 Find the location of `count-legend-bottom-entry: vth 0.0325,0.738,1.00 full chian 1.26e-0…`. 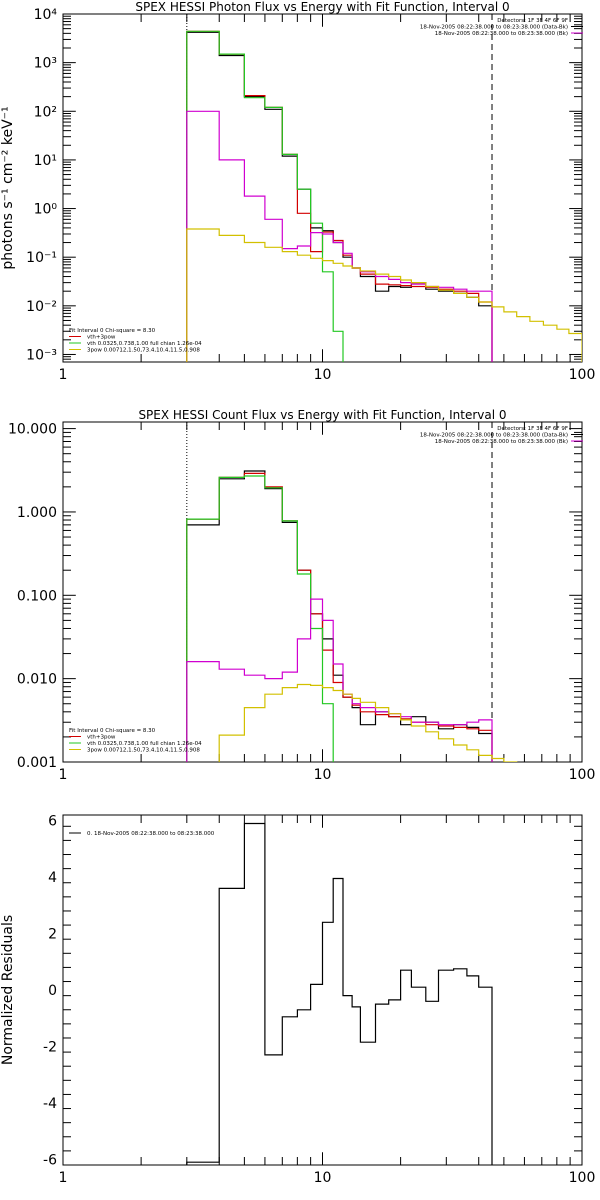

count-legend-bottom-entry: vth 0.0325,0.738,1.00 full chian 1.26e-0… is located at coordinates (144, 744).